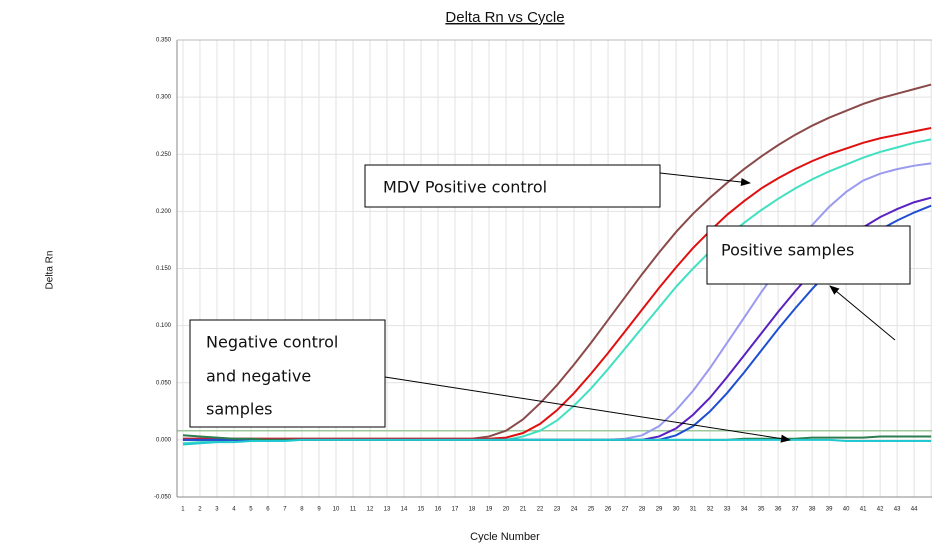  Describe the element at coordinates (164, 326) in the screenshot. I see `y-tick-label: 0.100` at that location.